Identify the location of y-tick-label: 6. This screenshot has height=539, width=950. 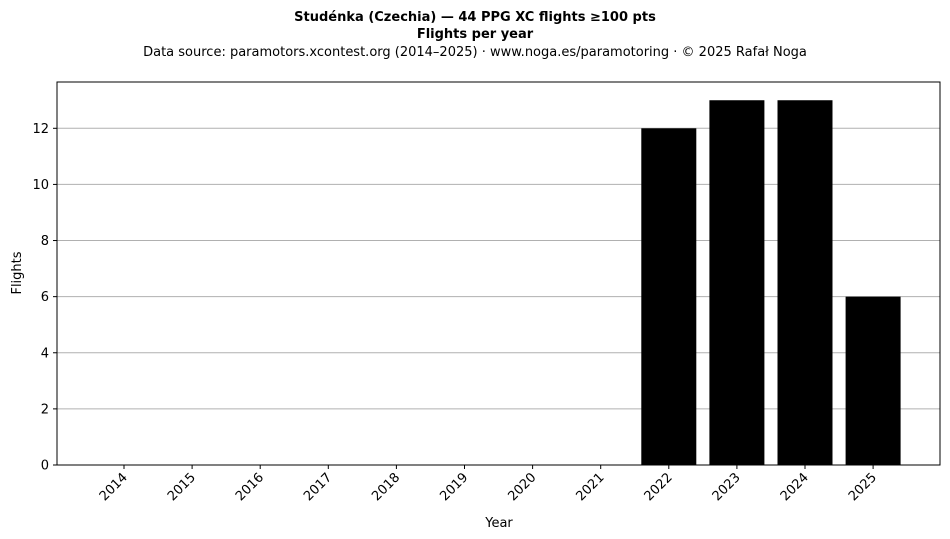
(45, 297).